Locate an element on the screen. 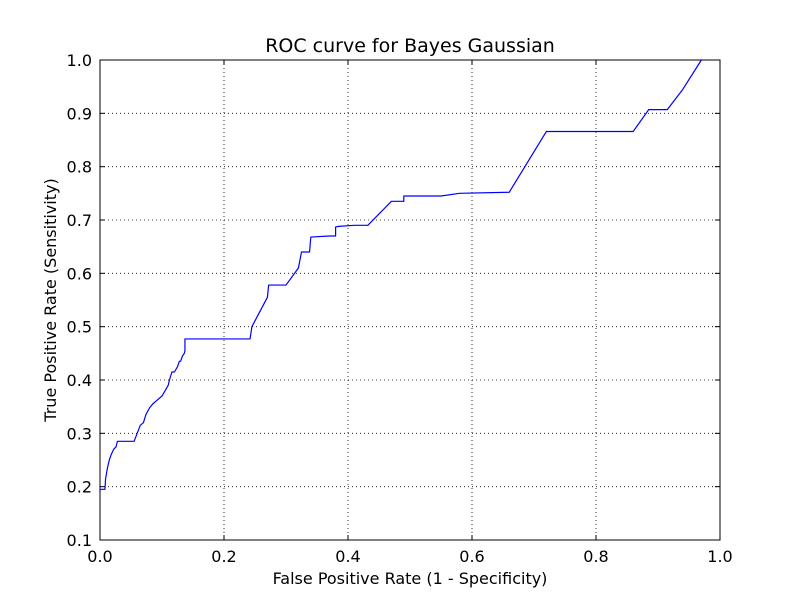 The image size is (800, 600). x-tick-label: 0.4 is located at coordinates (347, 556).